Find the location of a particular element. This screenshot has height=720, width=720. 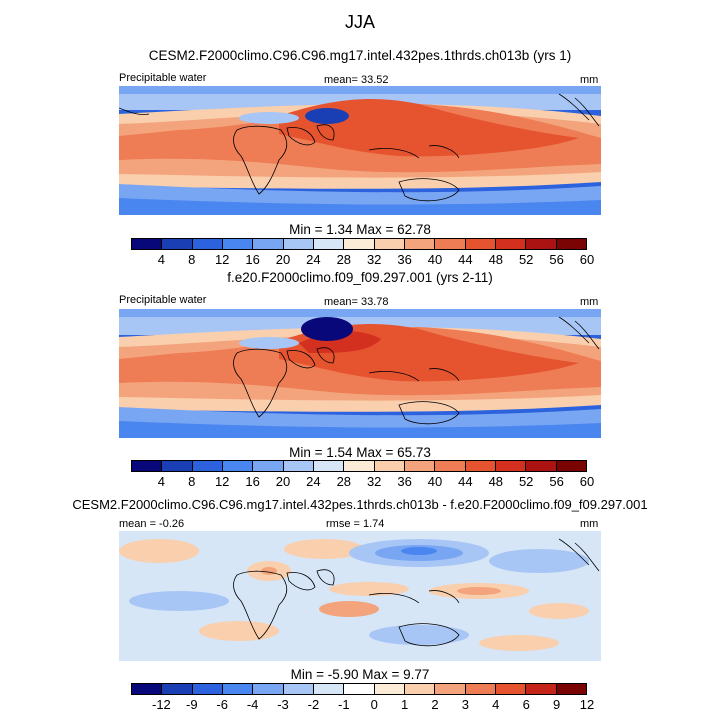

panel-2-colorbar is located at coordinates (359, 466).